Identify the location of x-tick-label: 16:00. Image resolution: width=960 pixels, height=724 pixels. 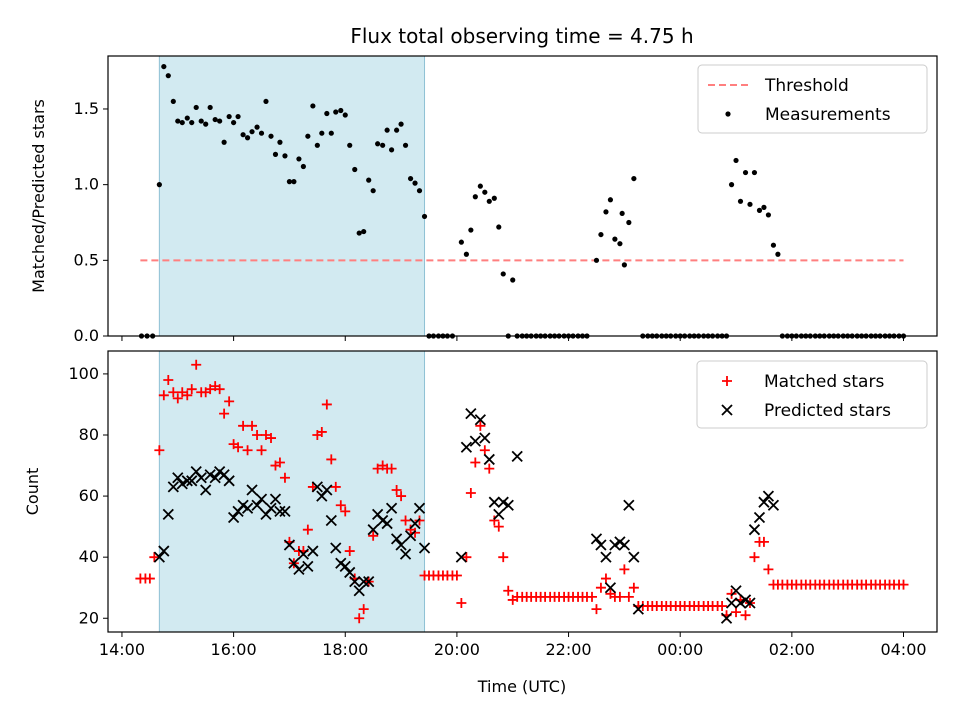
(234, 649).